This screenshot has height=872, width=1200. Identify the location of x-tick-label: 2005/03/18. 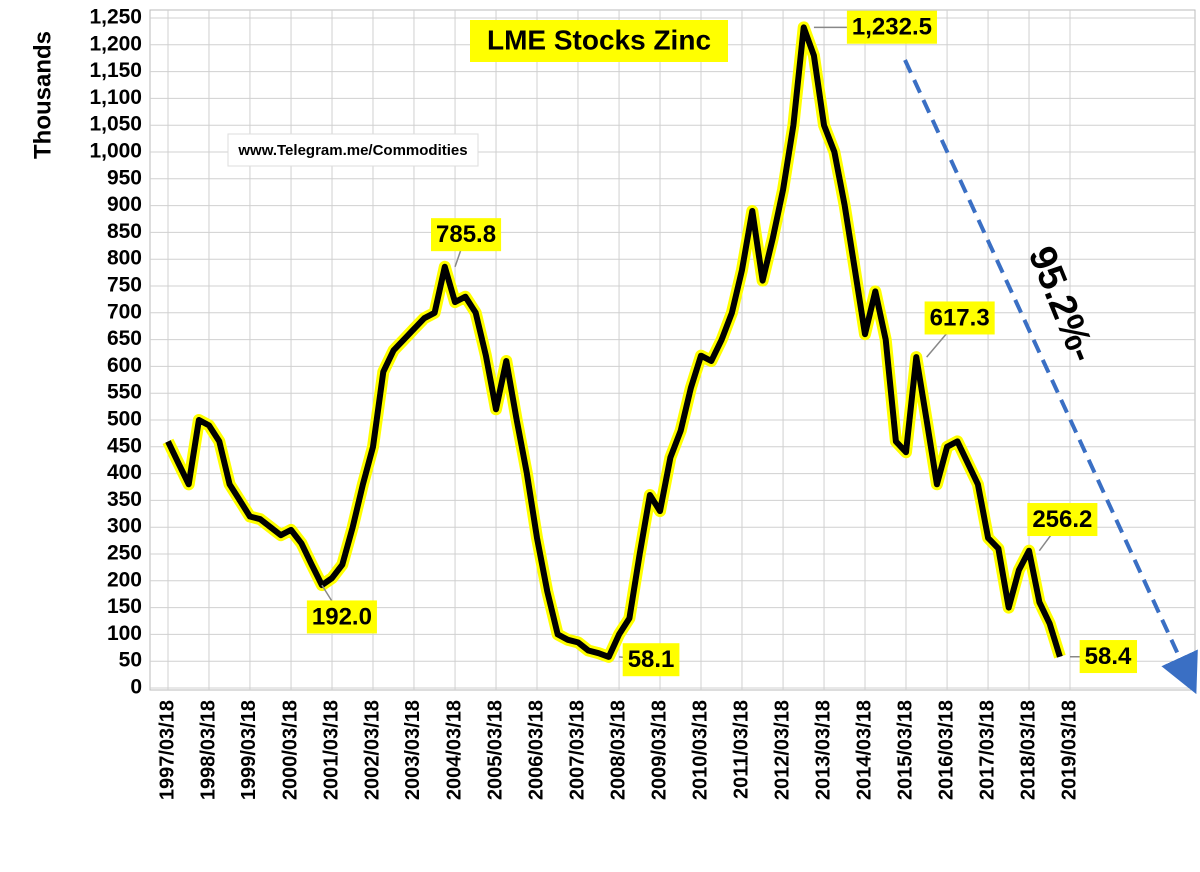
(495, 750).